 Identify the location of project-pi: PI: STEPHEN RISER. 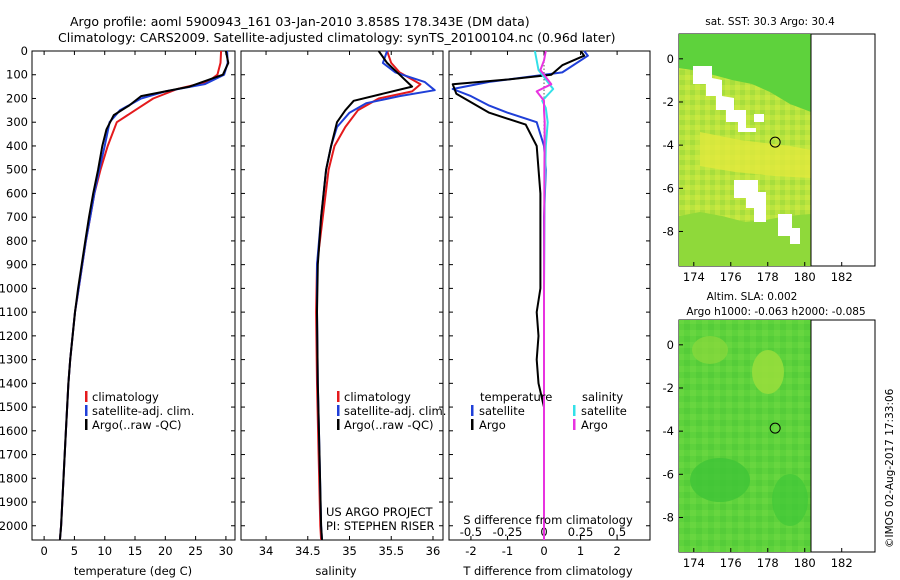
(380, 526).